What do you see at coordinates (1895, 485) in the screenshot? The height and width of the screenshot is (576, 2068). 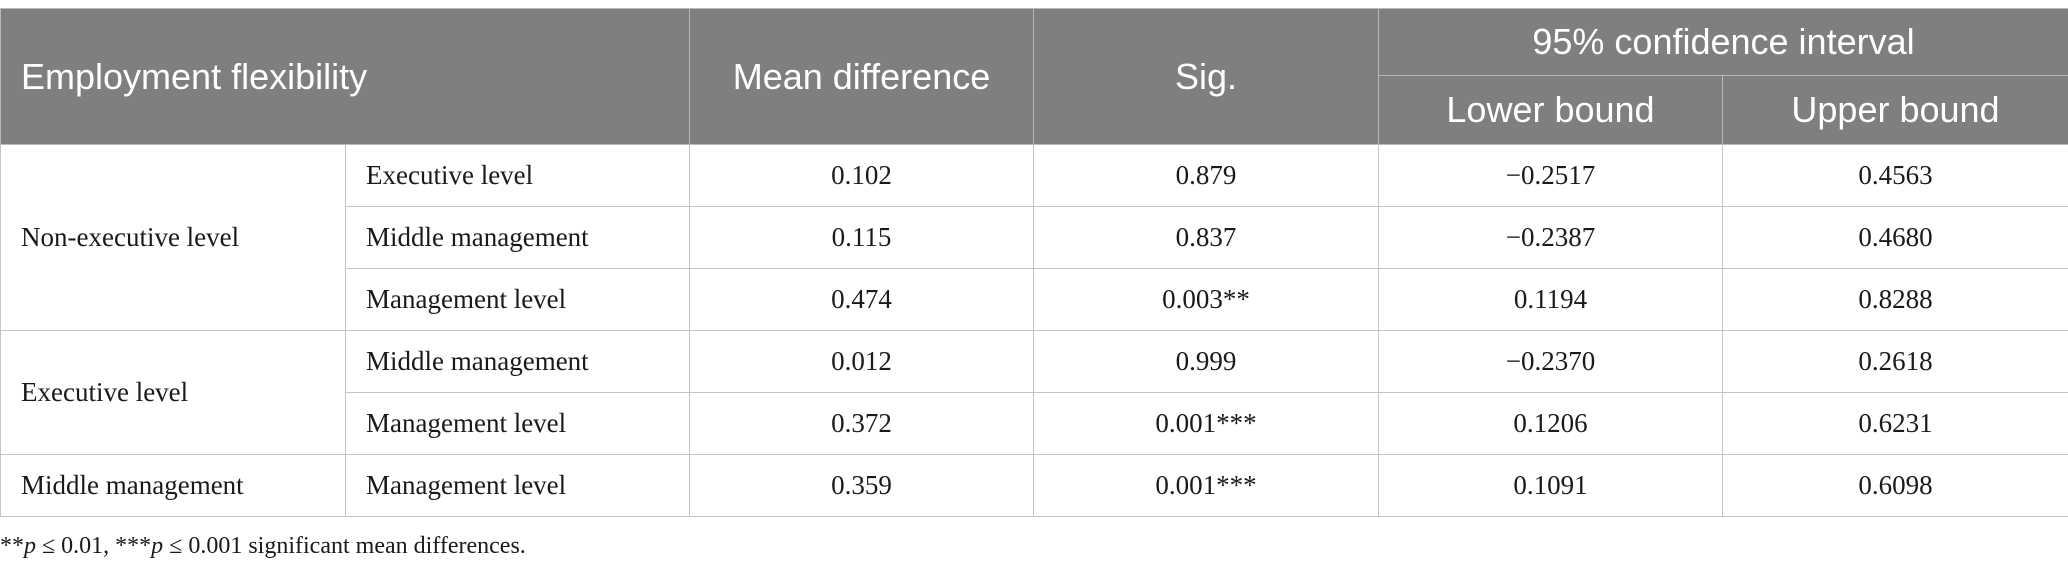 I see `upper-bound-cell: 0.6098` at bounding box center [1895, 485].